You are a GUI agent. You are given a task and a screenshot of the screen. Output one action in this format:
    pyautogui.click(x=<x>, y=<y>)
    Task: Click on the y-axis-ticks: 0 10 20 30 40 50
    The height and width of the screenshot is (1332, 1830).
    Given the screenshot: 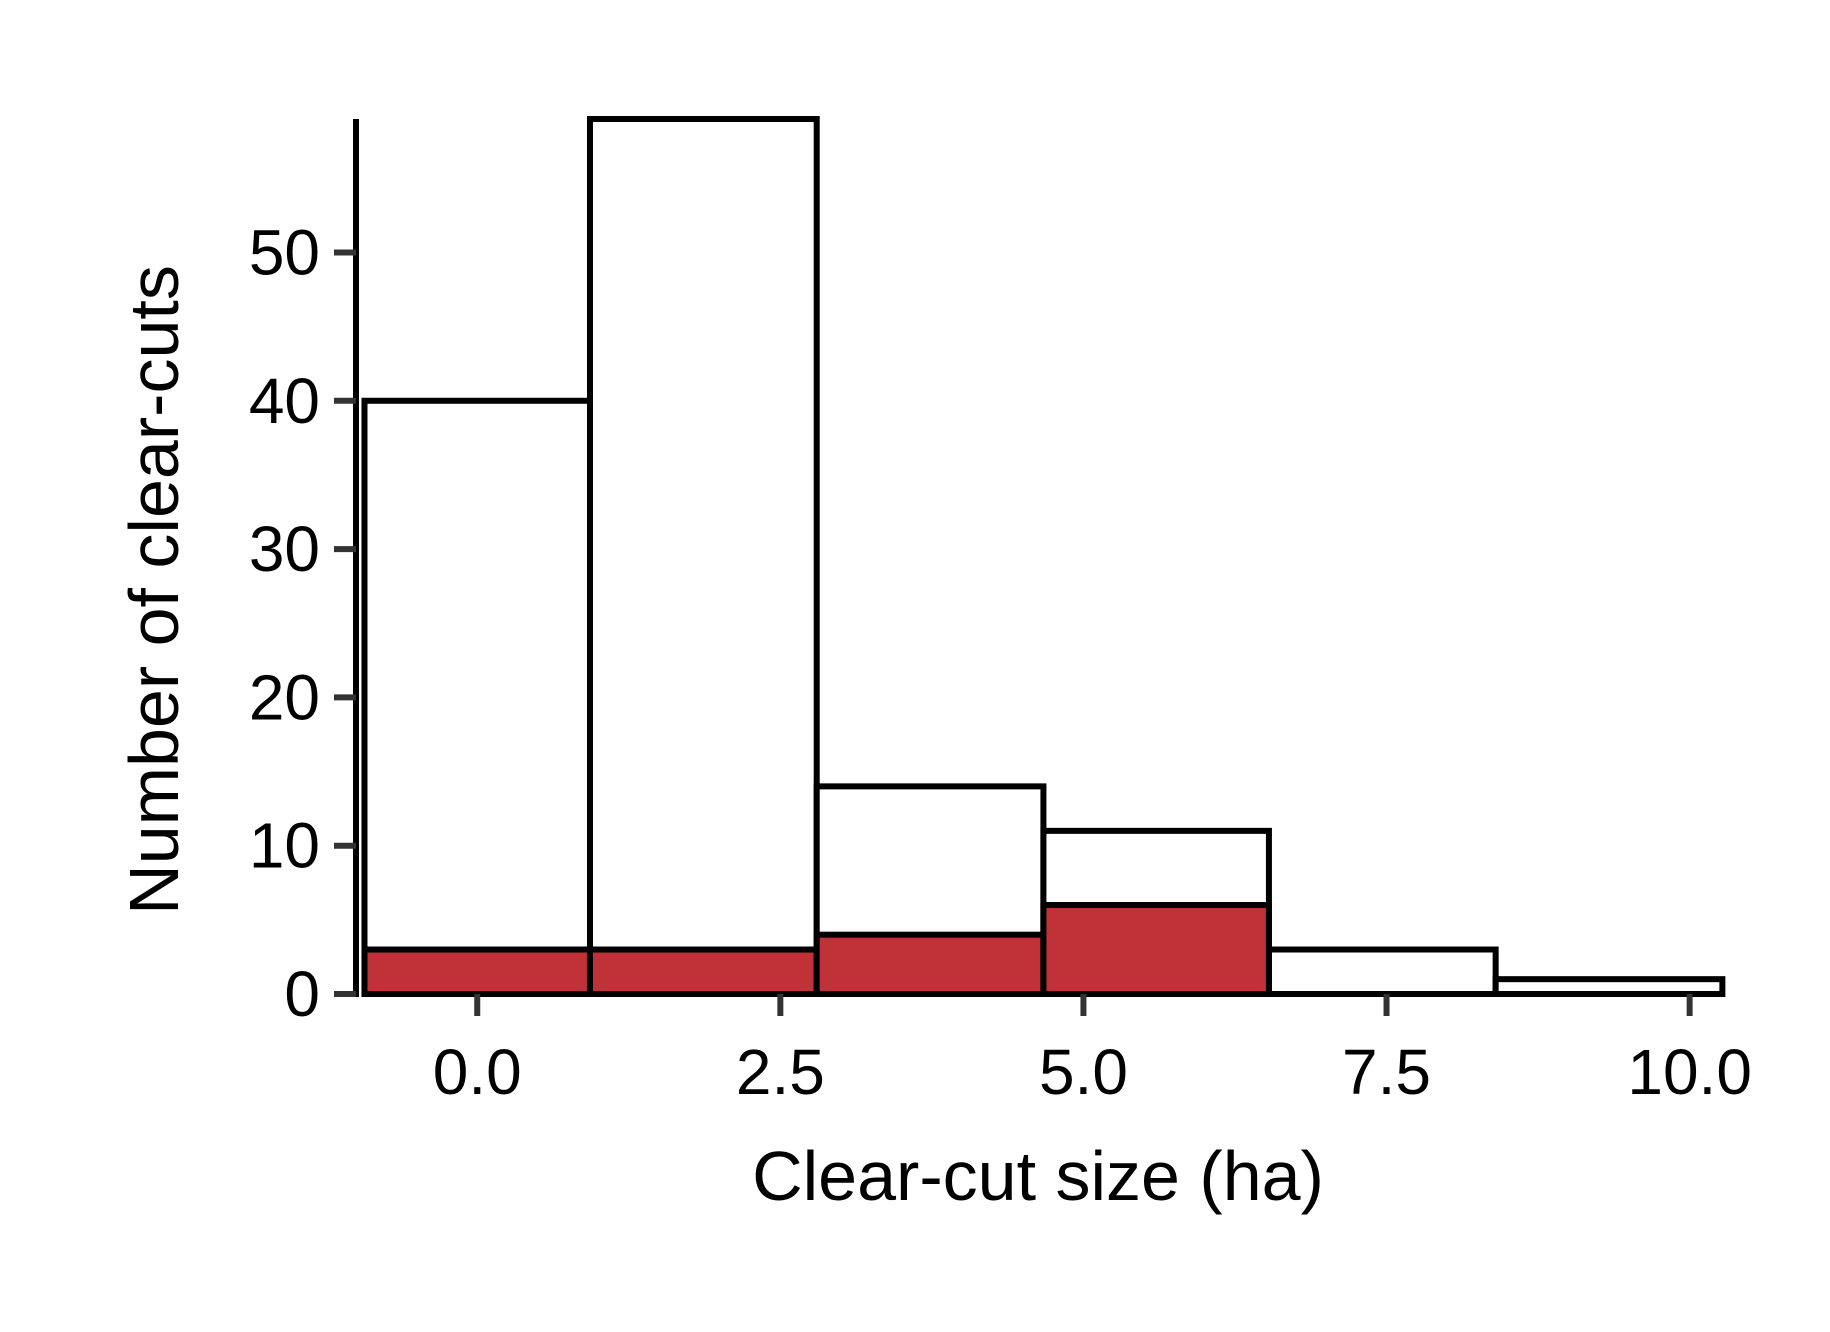 What is the action you would take?
    pyautogui.click(x=302, y=623)
    